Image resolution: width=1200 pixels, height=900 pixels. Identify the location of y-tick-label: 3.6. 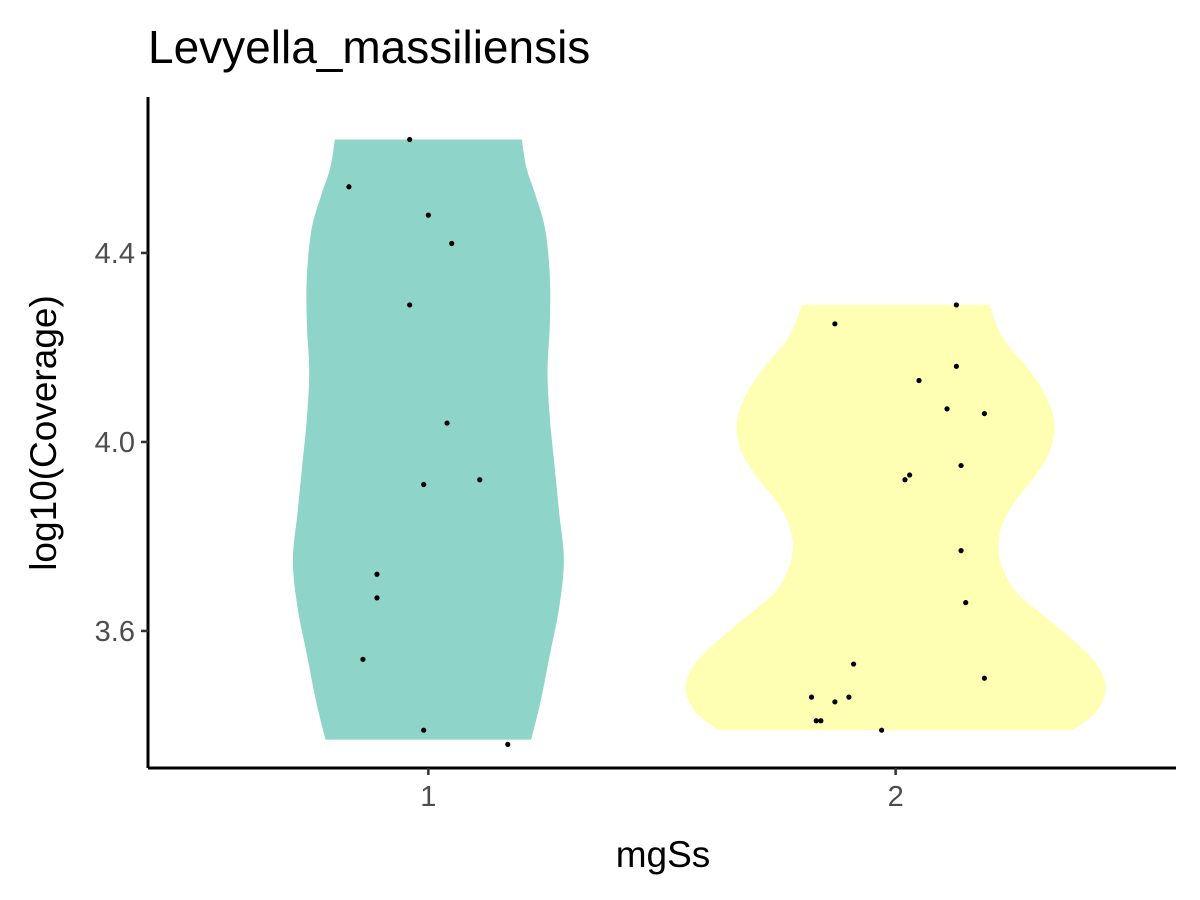
(115, 632).